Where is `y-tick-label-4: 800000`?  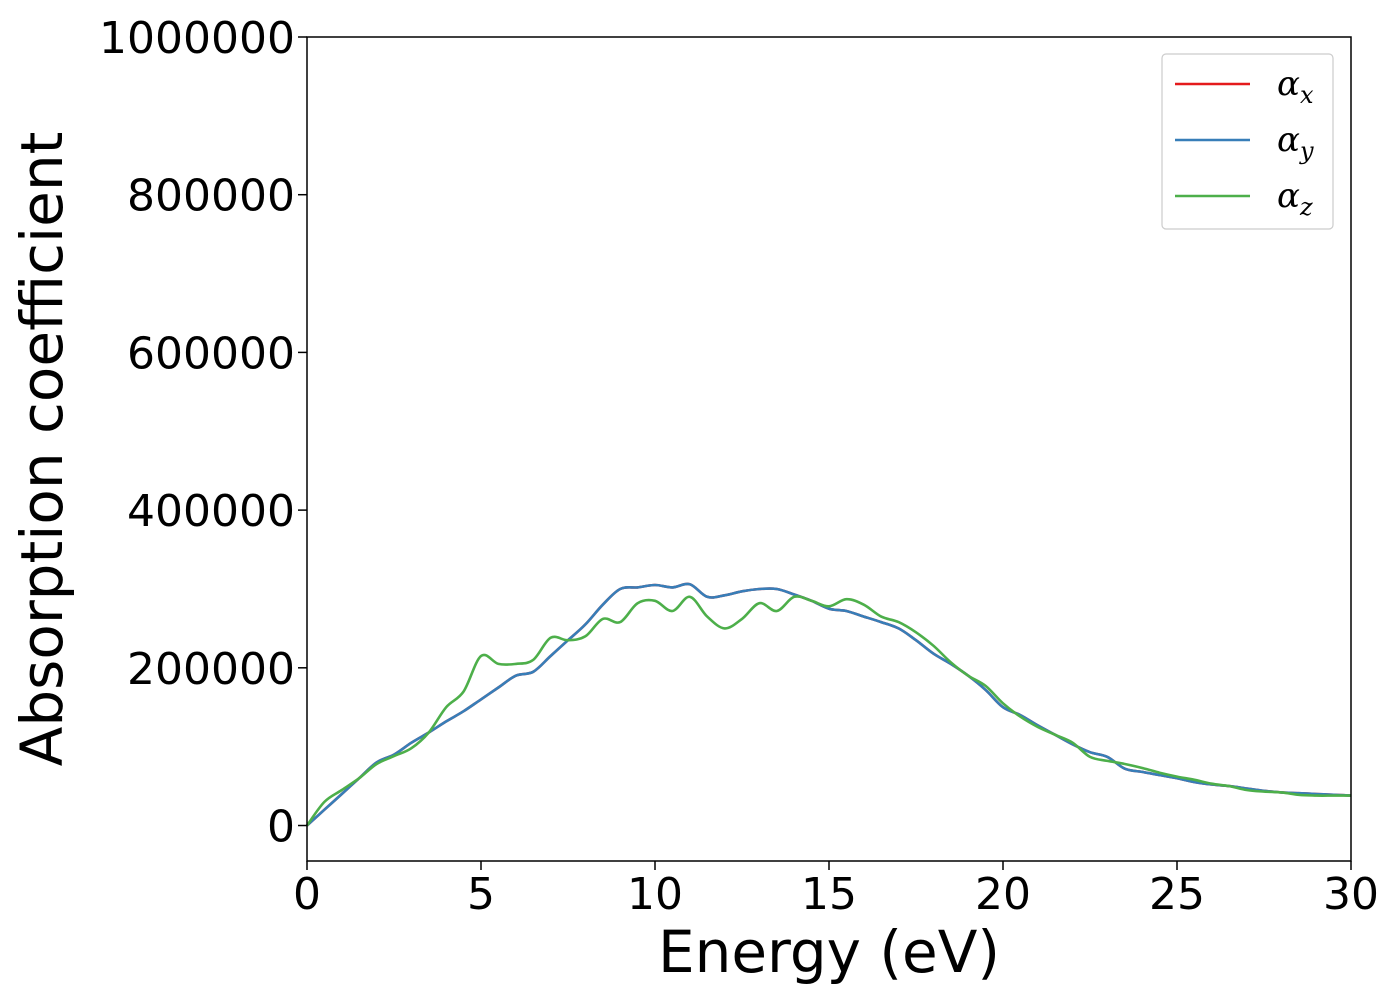 y-tick-label-4: 800000 is located at coordinates (211, 196).